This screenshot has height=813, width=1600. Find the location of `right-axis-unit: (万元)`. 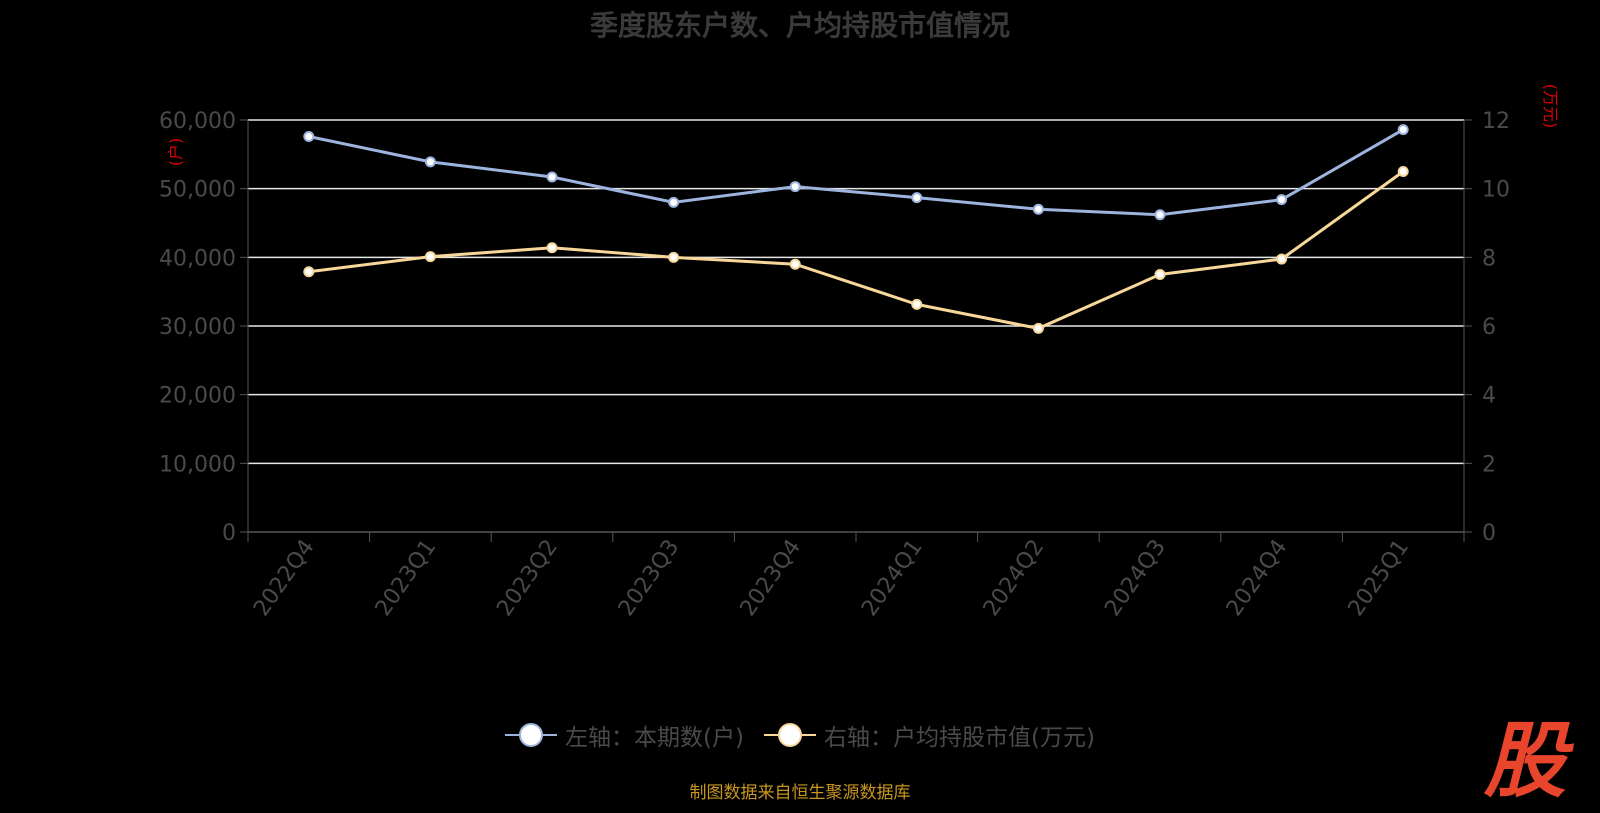

right-axis-unit: (万元) is located at coordinates (1550, 106).